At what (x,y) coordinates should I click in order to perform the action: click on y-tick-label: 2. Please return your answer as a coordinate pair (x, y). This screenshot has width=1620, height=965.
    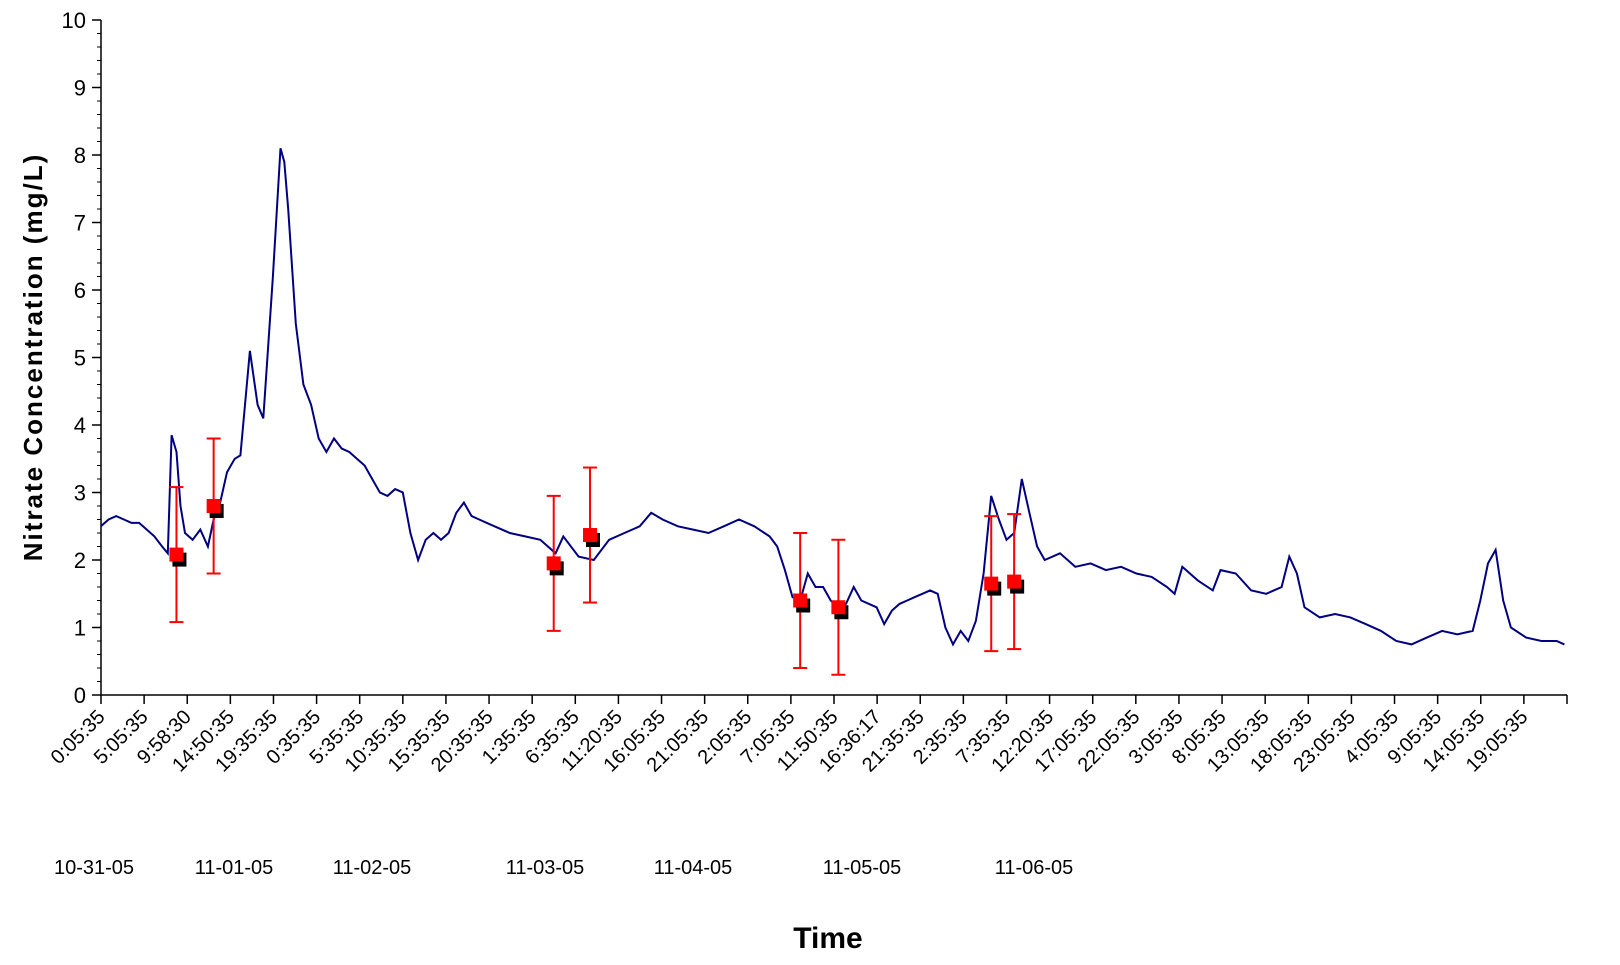
    Looking at the image, I should click on (80, 560).